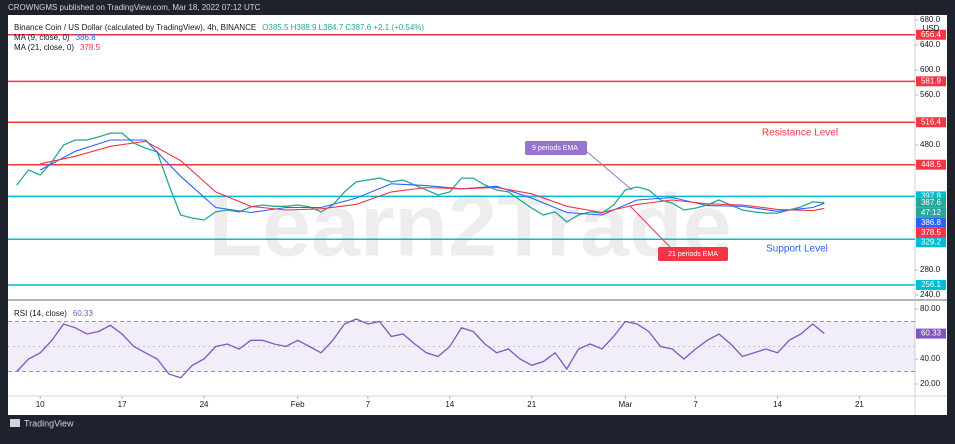  Describe the element at coordinates (930, 144) in the screenshot. I see `y-tick-label: 480.0` at that location.